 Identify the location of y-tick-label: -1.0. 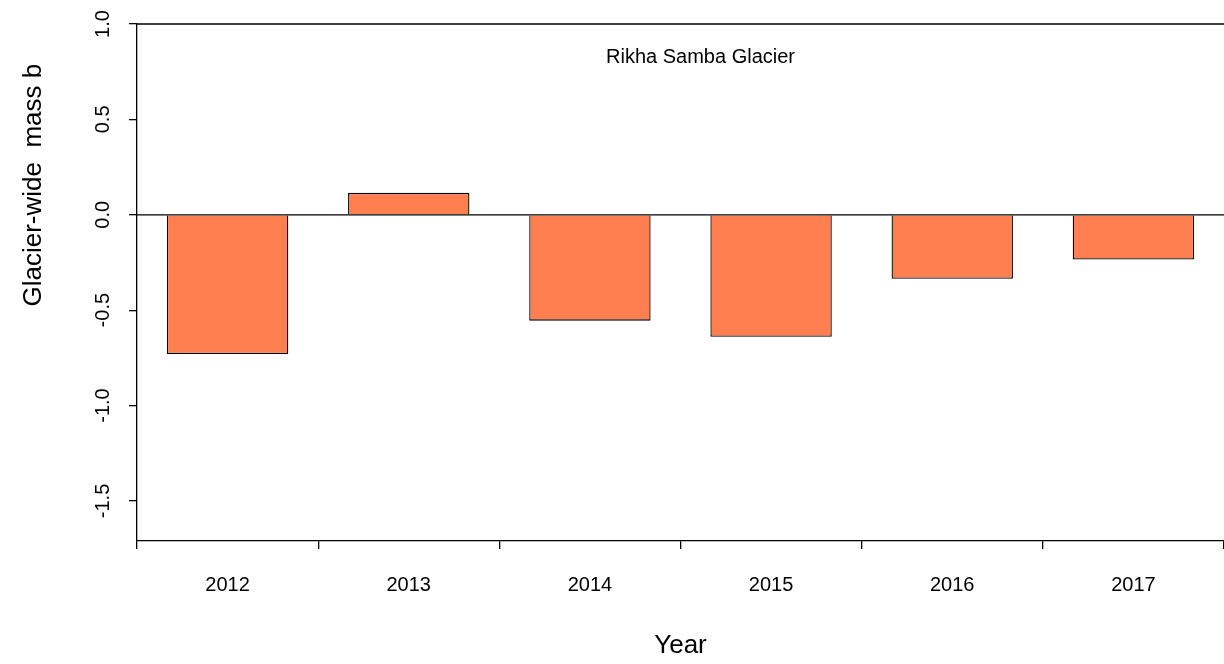
(101, 405).